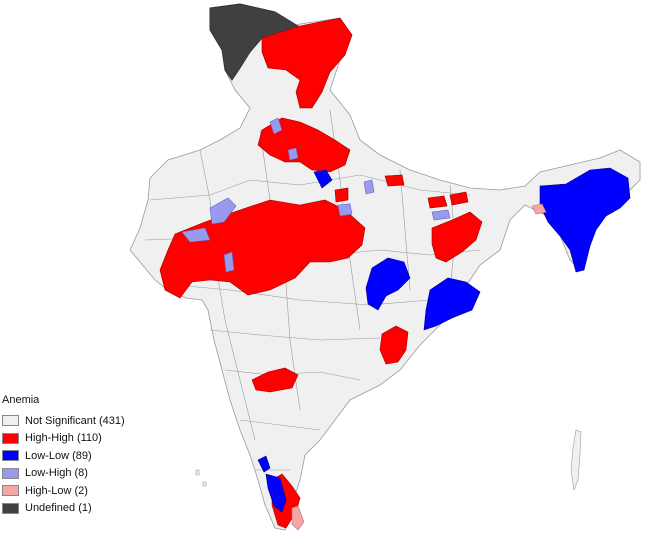 Image resolution: width=666 pixels, height=535 pixels. I want to click on legend-item-undefined: Undefined (1), so click(82, 509).